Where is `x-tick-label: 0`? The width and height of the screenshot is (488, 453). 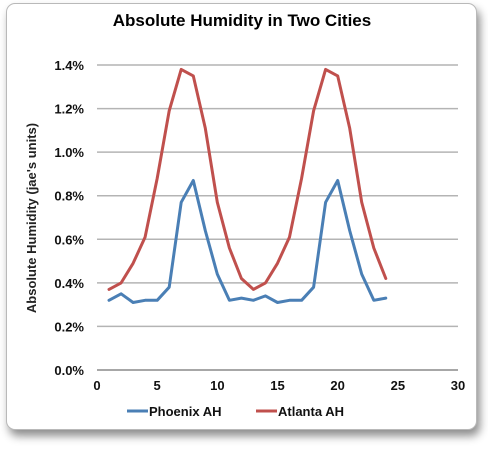 x-tick-label: 0 is located at coordinates (96, 385).